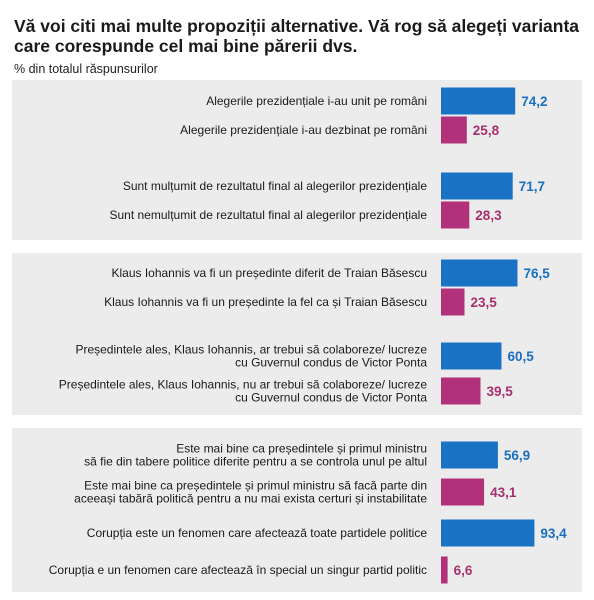  Describe the element at coordinates (534, 101) in the screenshot. I see `data-label: 74,2` at that location.